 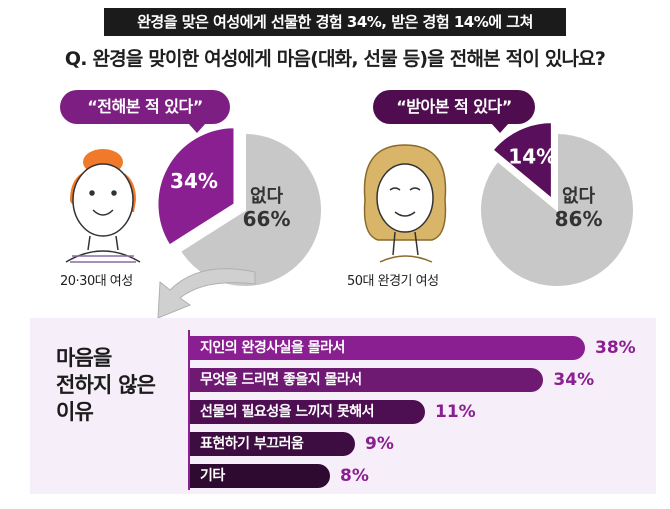 What do you see at coordinates (206, 293) in the screenshot?
I see `down-arrow-icon` at bounding box center [206, 293].